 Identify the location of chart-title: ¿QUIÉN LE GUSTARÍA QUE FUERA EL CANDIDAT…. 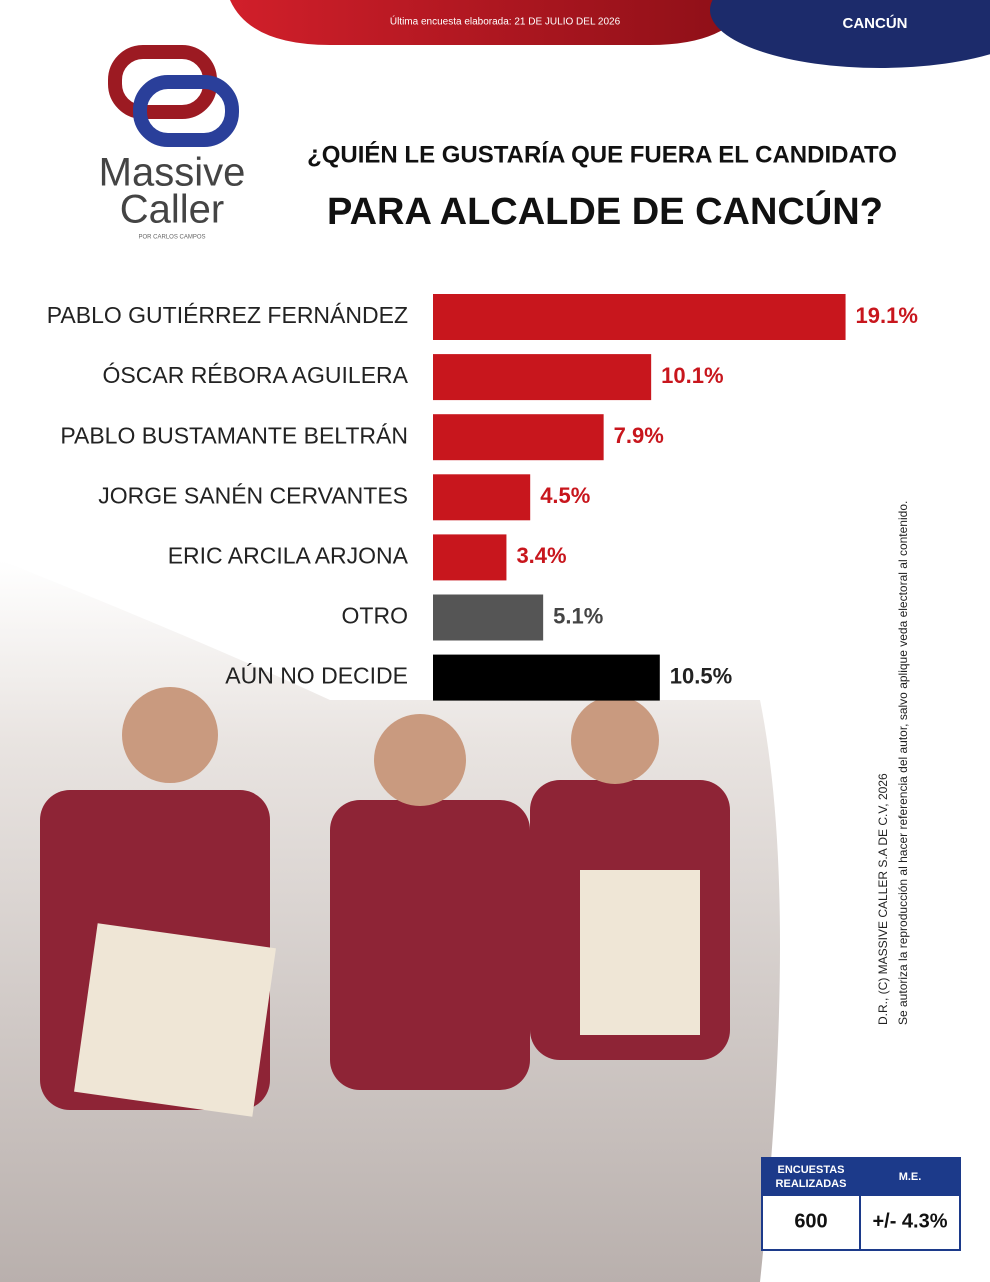
(602, 154).